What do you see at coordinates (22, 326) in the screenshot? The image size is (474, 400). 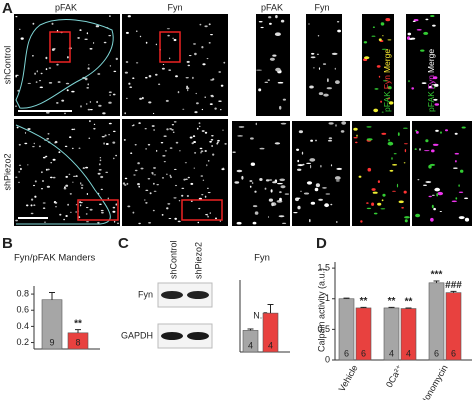 I see `y-tick-label: 0.4` at bounding box center [22, 326].